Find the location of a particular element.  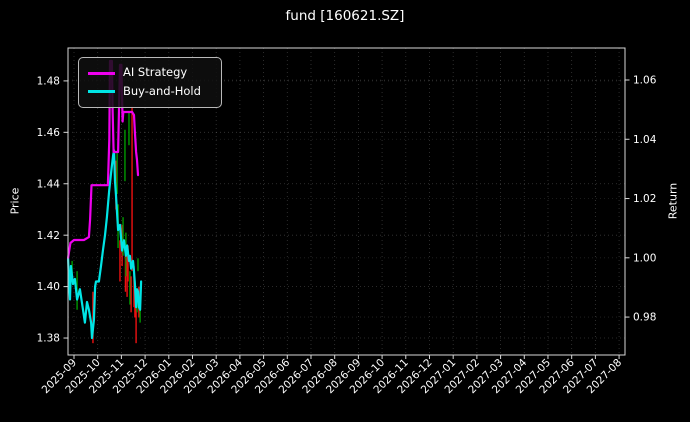

return-tick-label: 1.06 is located at coordinates (645, 81).